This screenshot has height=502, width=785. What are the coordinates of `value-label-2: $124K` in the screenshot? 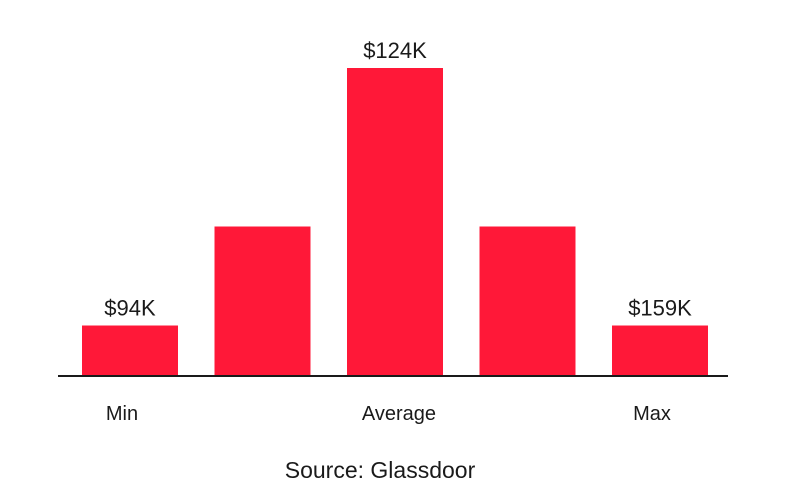 It's located at (395, 50).